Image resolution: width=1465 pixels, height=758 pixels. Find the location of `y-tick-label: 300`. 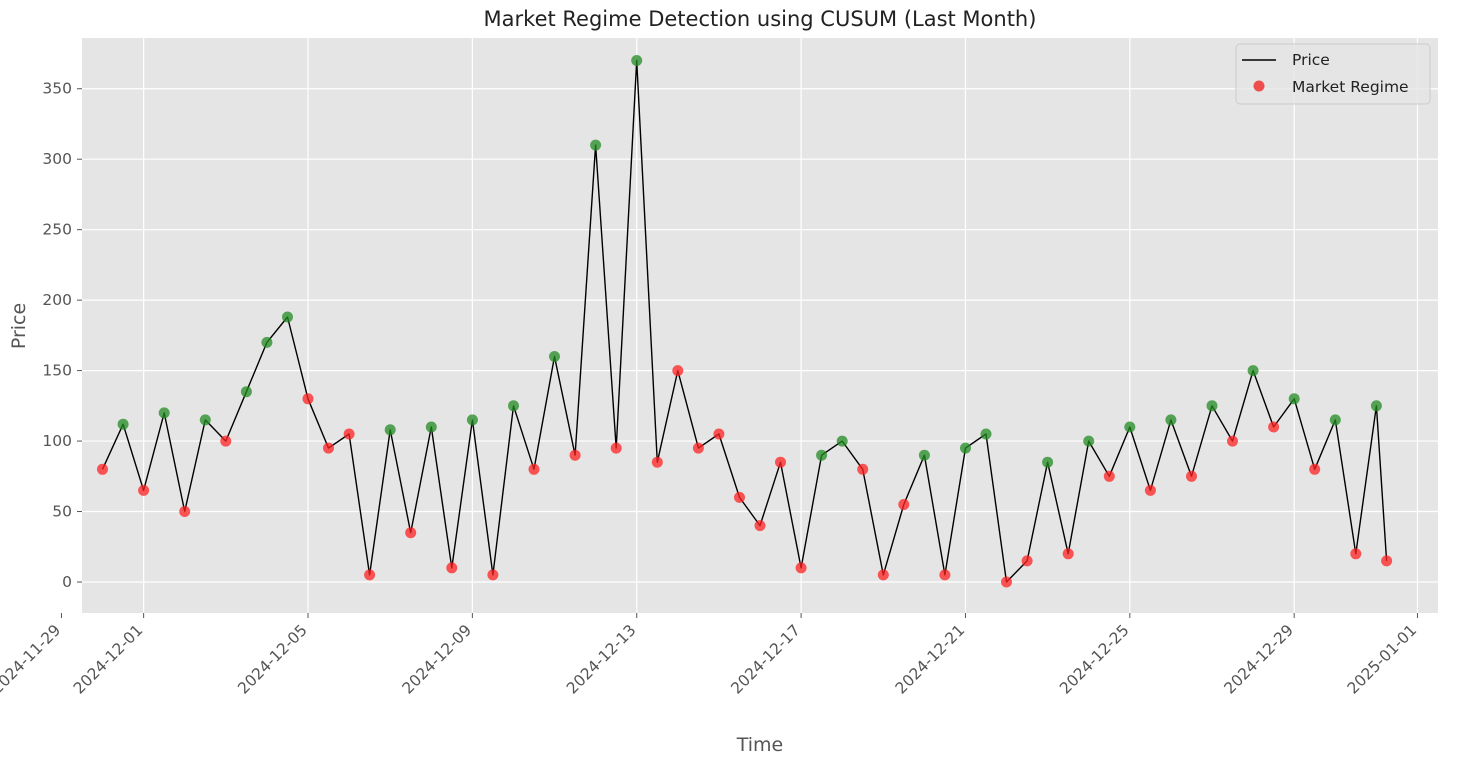

y-tick-label: 300 is located at coordinates (57, 159).